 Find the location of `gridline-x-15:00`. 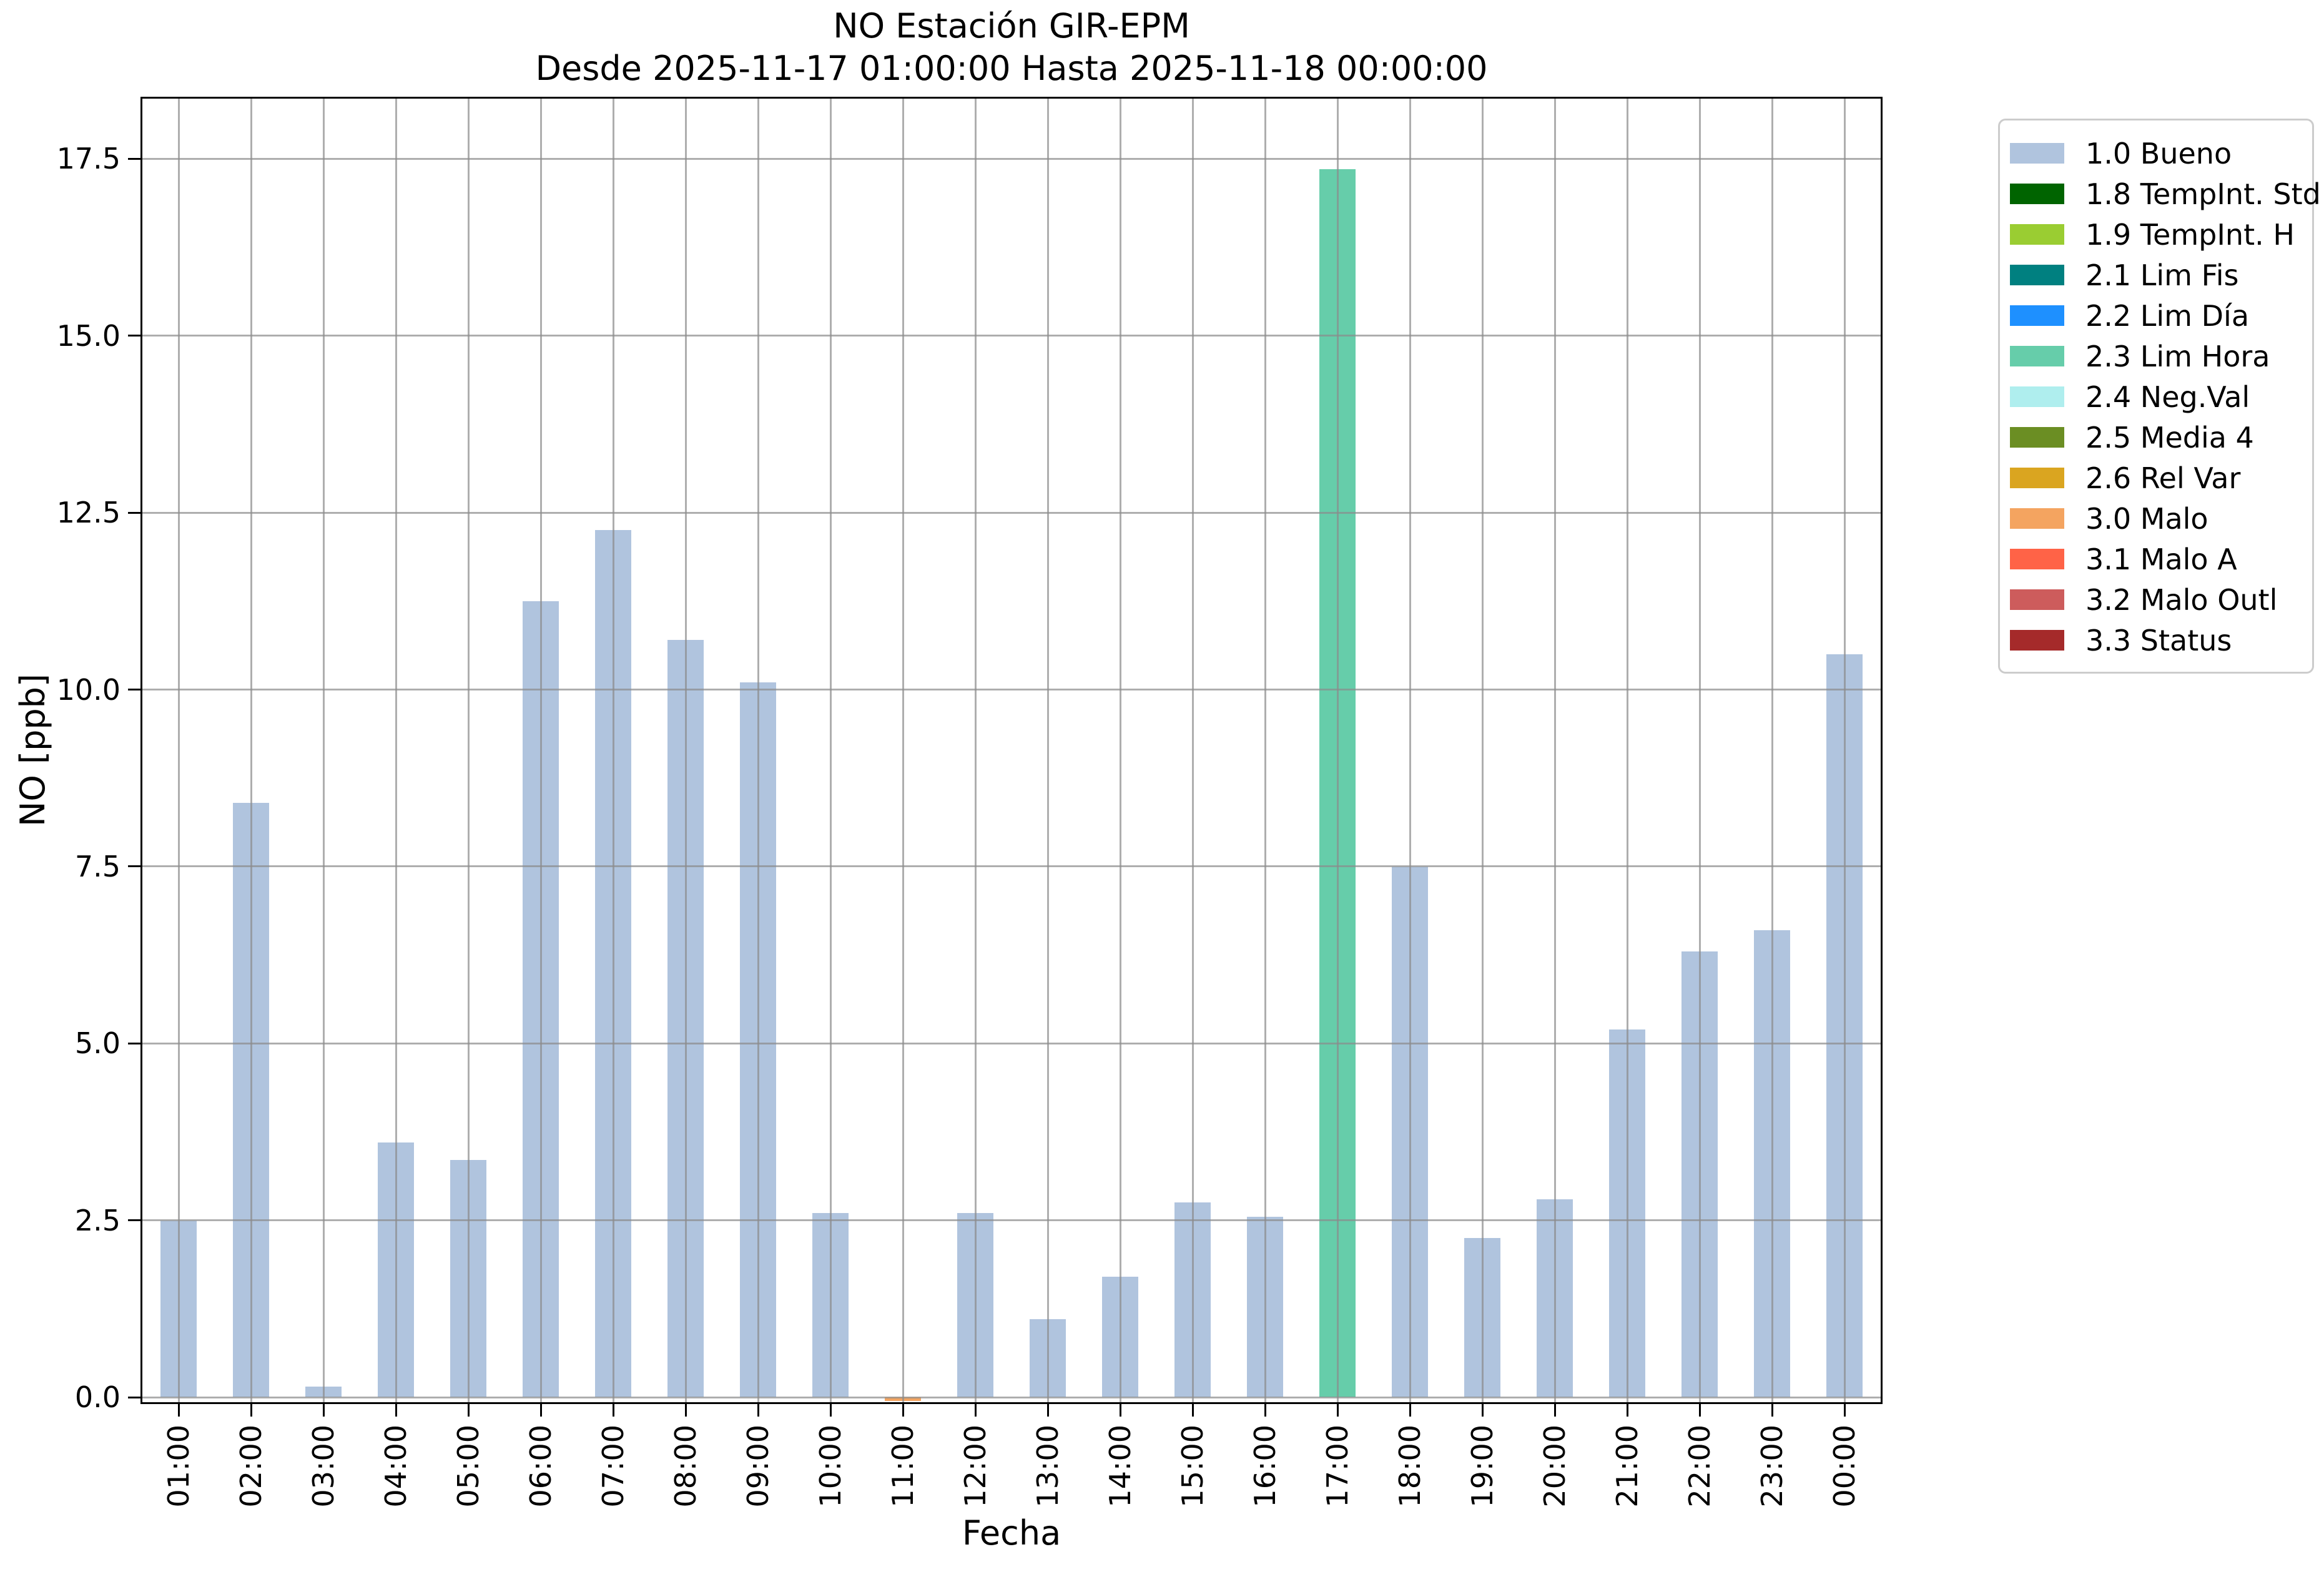

gridline-x-15:00 is located at coordinates (1192, 750).